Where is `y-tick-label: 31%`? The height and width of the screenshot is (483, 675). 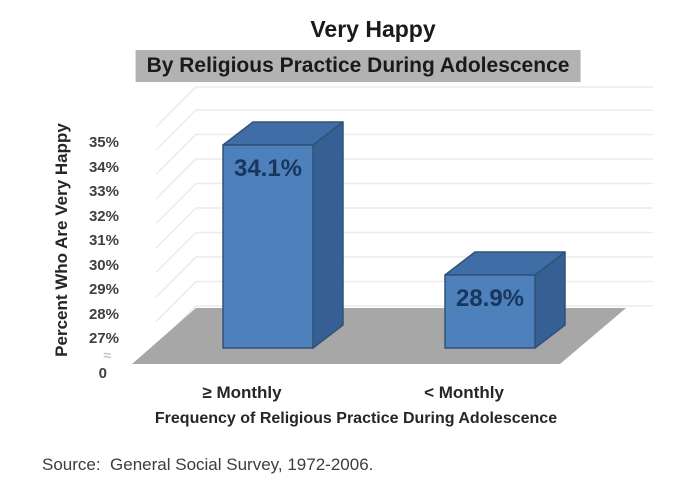
y-tick-label: 31% is located at coordinates (103, 240).